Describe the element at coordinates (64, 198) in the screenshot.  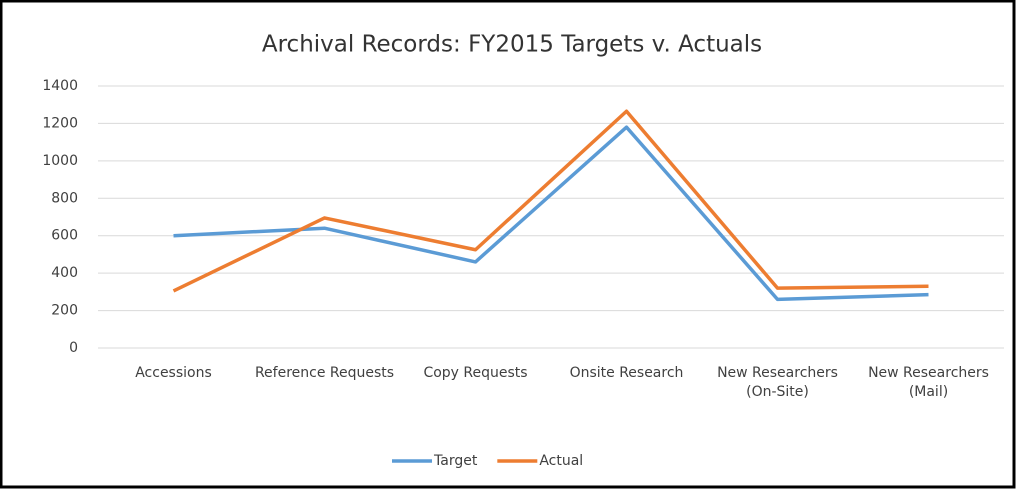
I see `y-tick-label: 800` at that location.